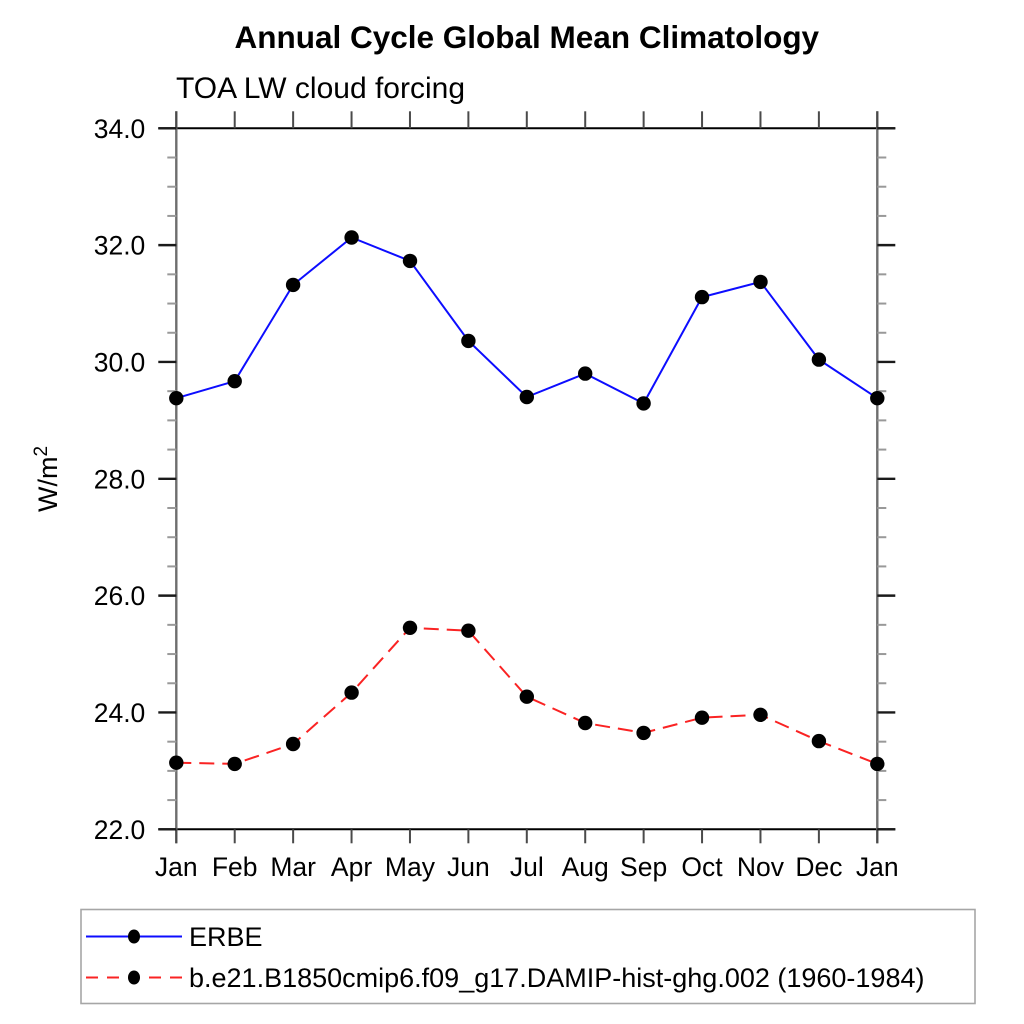 This screenshot has width=1024, height=1024. Describe the element at coordinates (120, 713) in the screenshot. I see `y-tick-label: 24.0` at that location.